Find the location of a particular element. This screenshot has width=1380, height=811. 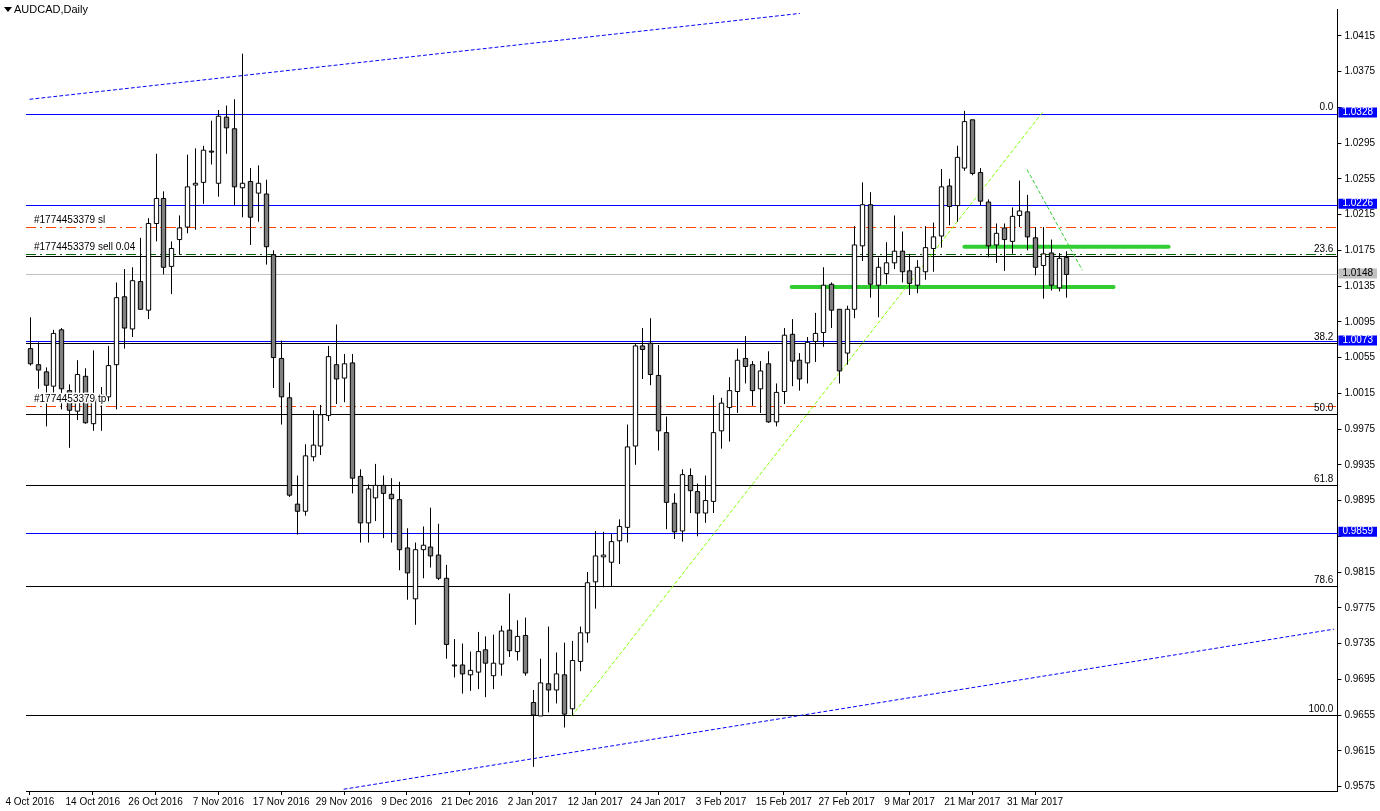

y-tick-label: 0.9815 is located at coordinates (1360, 571).